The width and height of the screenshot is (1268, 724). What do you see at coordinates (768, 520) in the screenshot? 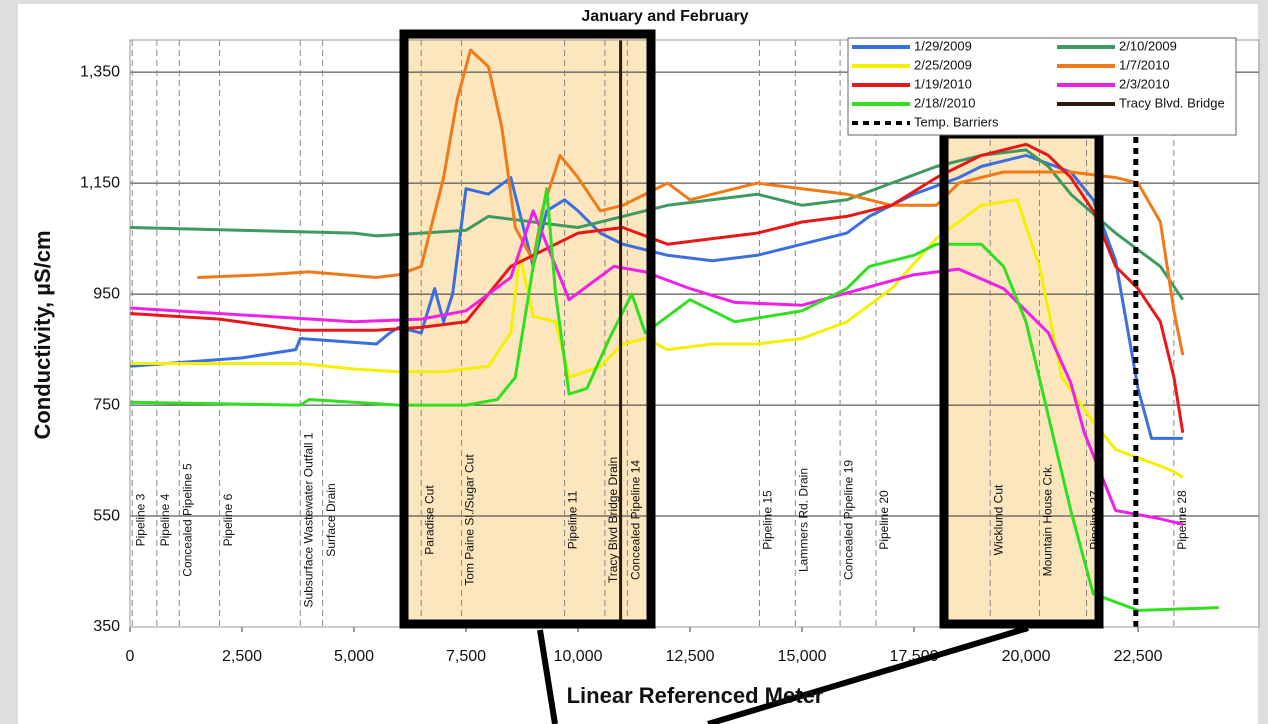
I see `landmark-label: Pipeline 15` at bounding box center [768, 520].